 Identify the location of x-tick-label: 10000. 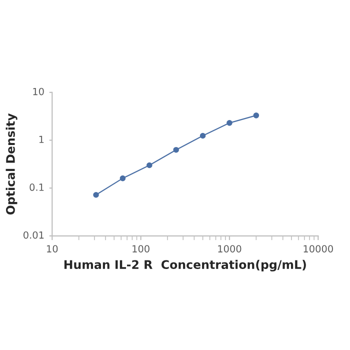
(318, 248).